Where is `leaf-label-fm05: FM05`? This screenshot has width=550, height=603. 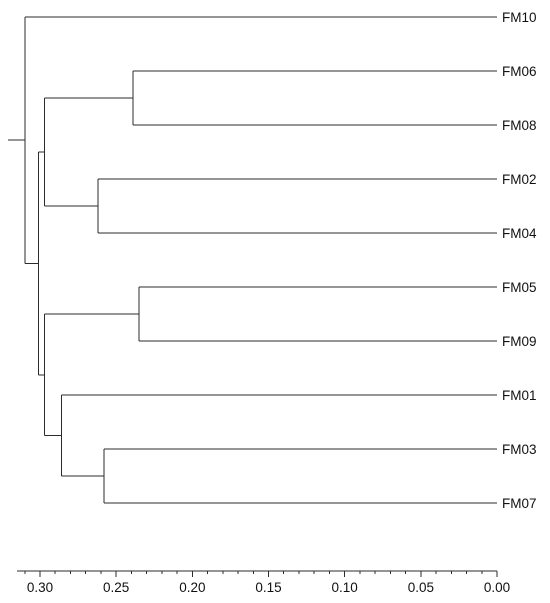
leaf-label-fm05: FM05 is located at coordinates (519, 287).